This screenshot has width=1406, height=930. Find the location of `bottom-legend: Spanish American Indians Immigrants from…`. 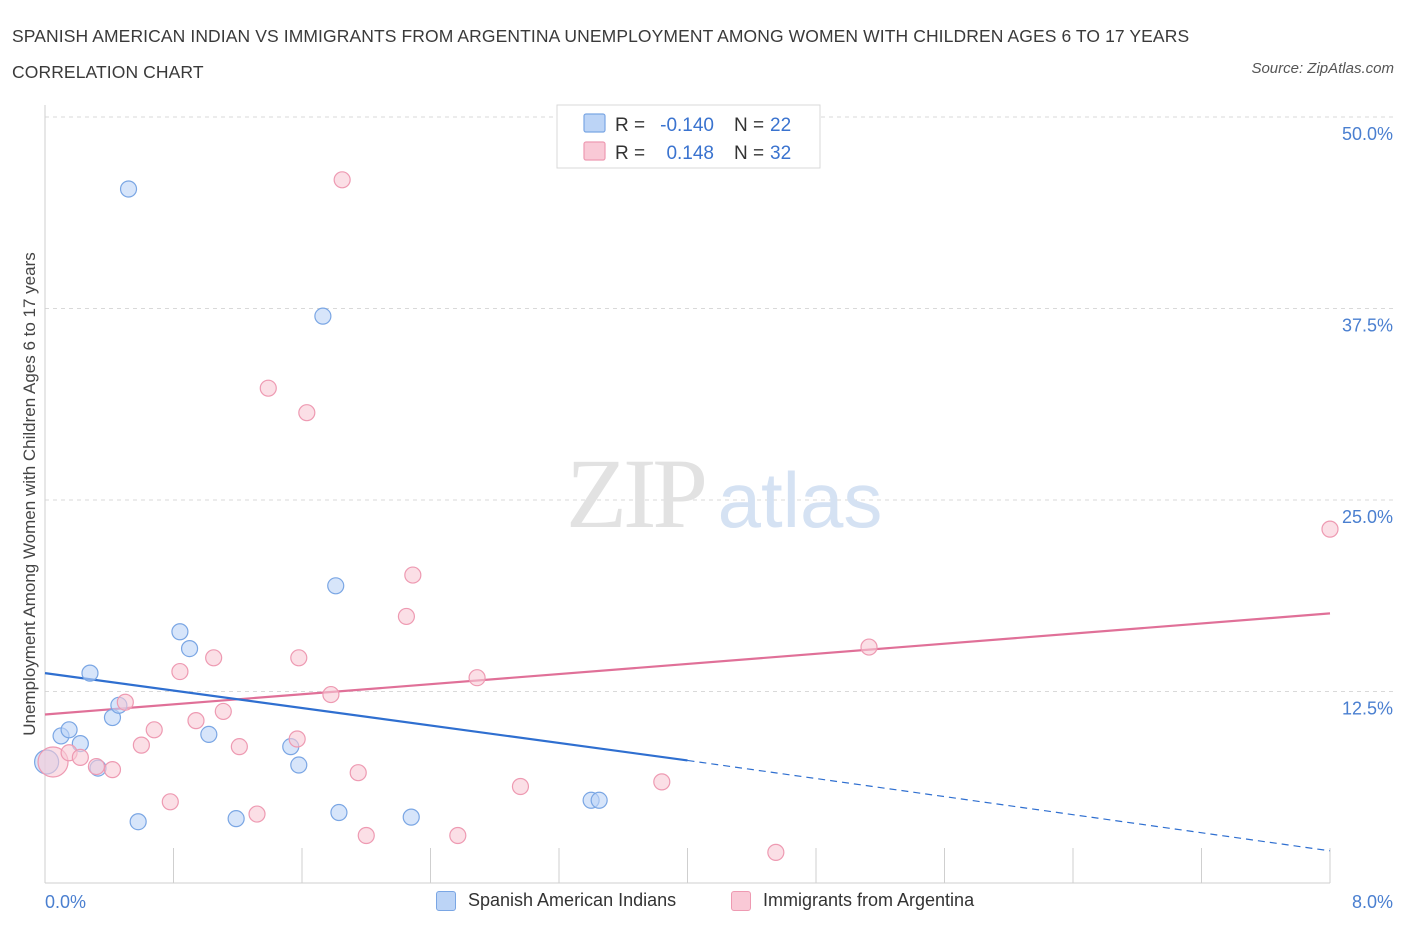

bottom-legend: Spanish American Indians Immigrants from… is located at coordinates (703, 903).